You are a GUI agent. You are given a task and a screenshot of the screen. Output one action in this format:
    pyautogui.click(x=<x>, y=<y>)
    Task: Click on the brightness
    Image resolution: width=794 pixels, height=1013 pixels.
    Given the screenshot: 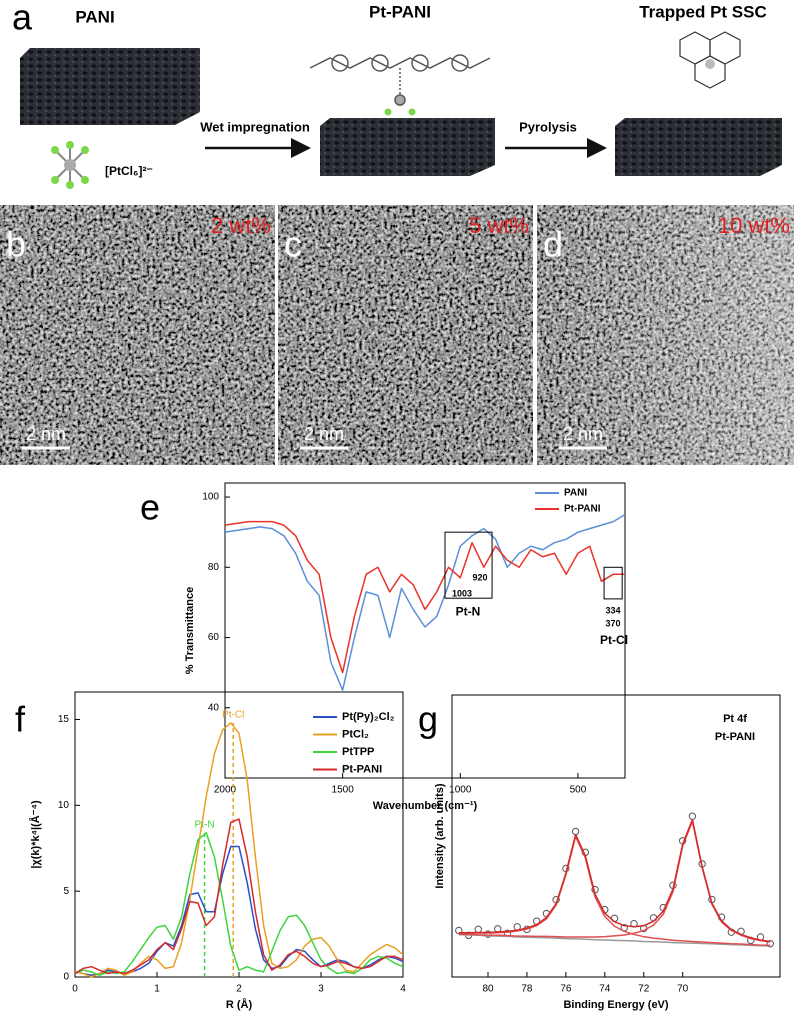 What is the action you would take?
    pyautogui.click(x=665, y=335)
    